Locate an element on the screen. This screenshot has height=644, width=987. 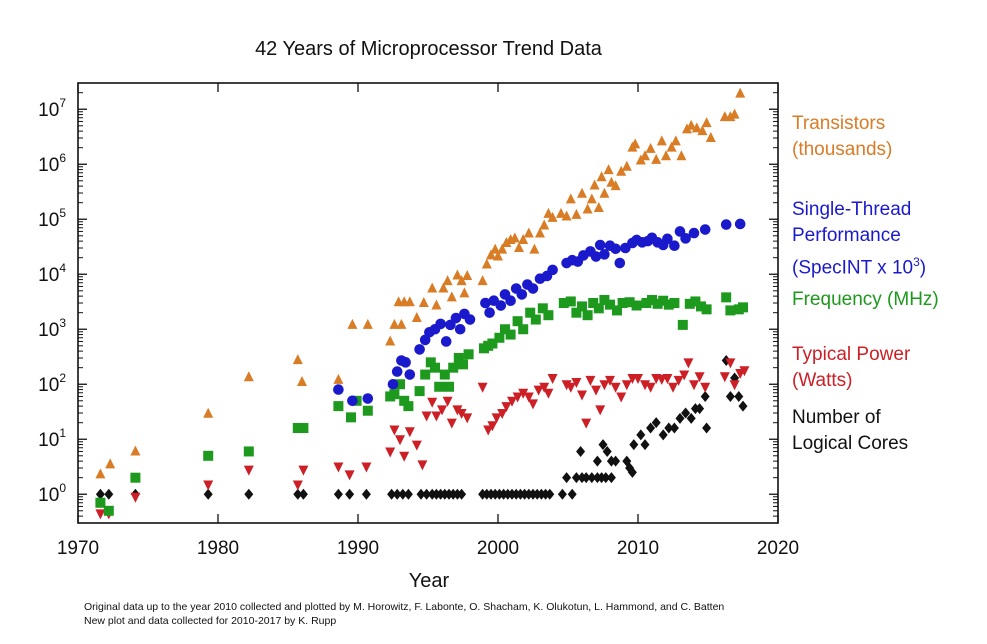
x-tick-label: 1980 is located at coordinates (218, 548).